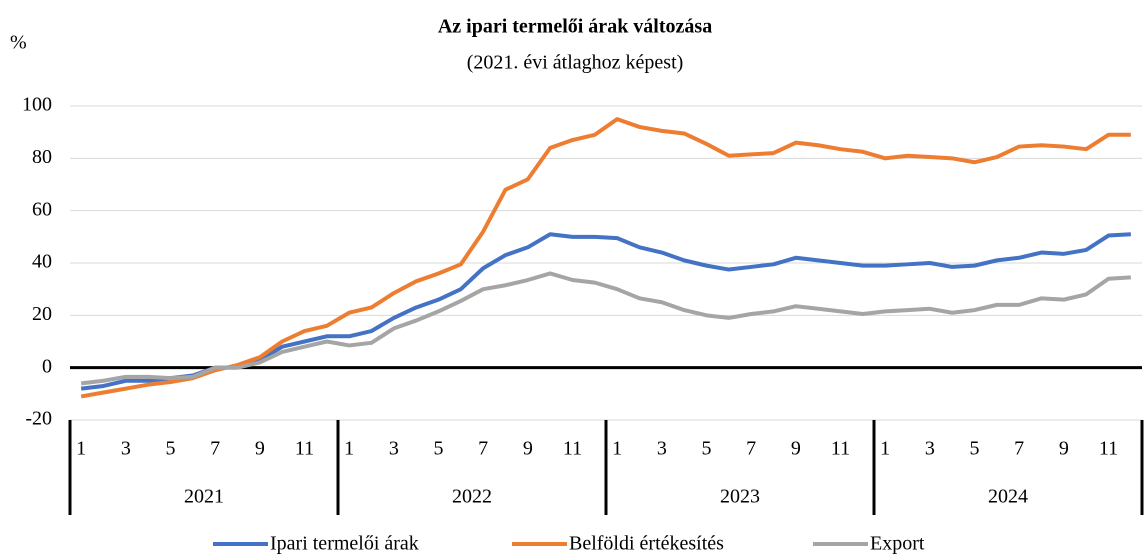 The height and width of the screenshot is (556, 1145). I want to click on y-tick-label: 20, so click(42, 314).